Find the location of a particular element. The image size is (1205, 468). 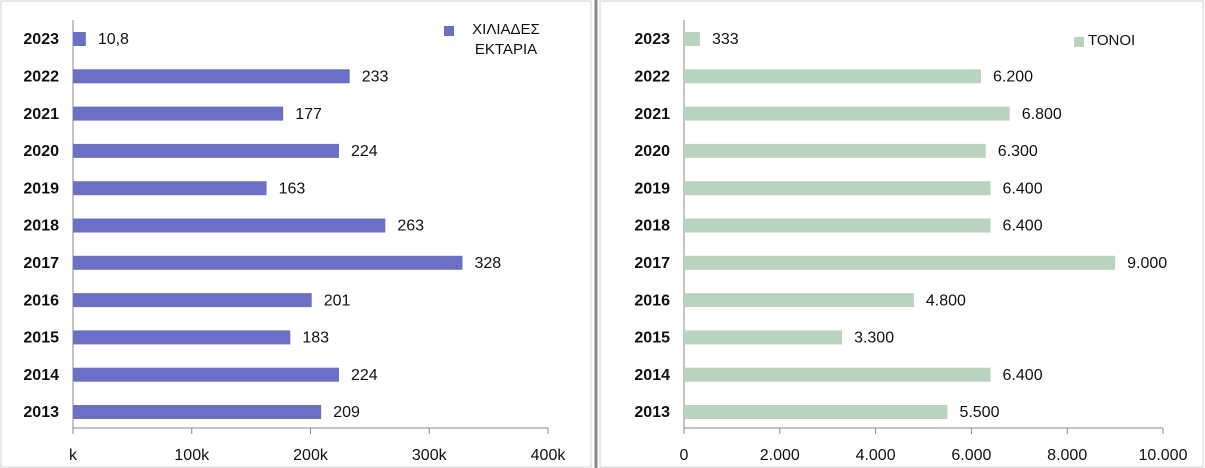

x-tick-label: 10.000 is located at coordinates (1163, 455).